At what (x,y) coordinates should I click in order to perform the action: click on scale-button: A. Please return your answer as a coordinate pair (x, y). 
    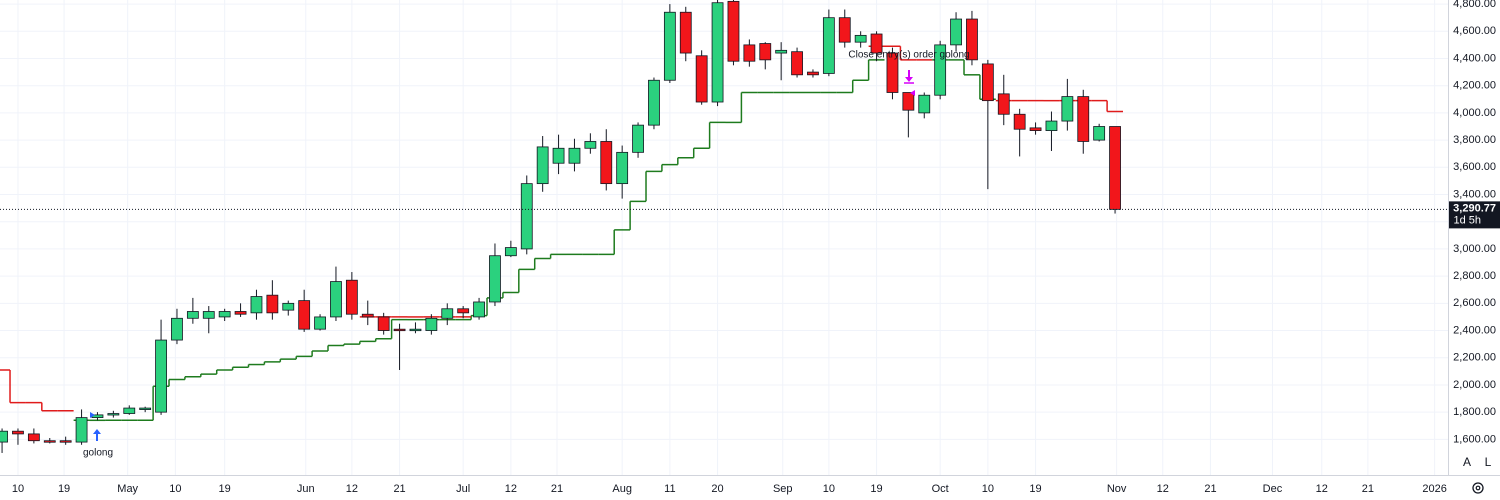
    Looking at the image, I should click on (1467, 462).